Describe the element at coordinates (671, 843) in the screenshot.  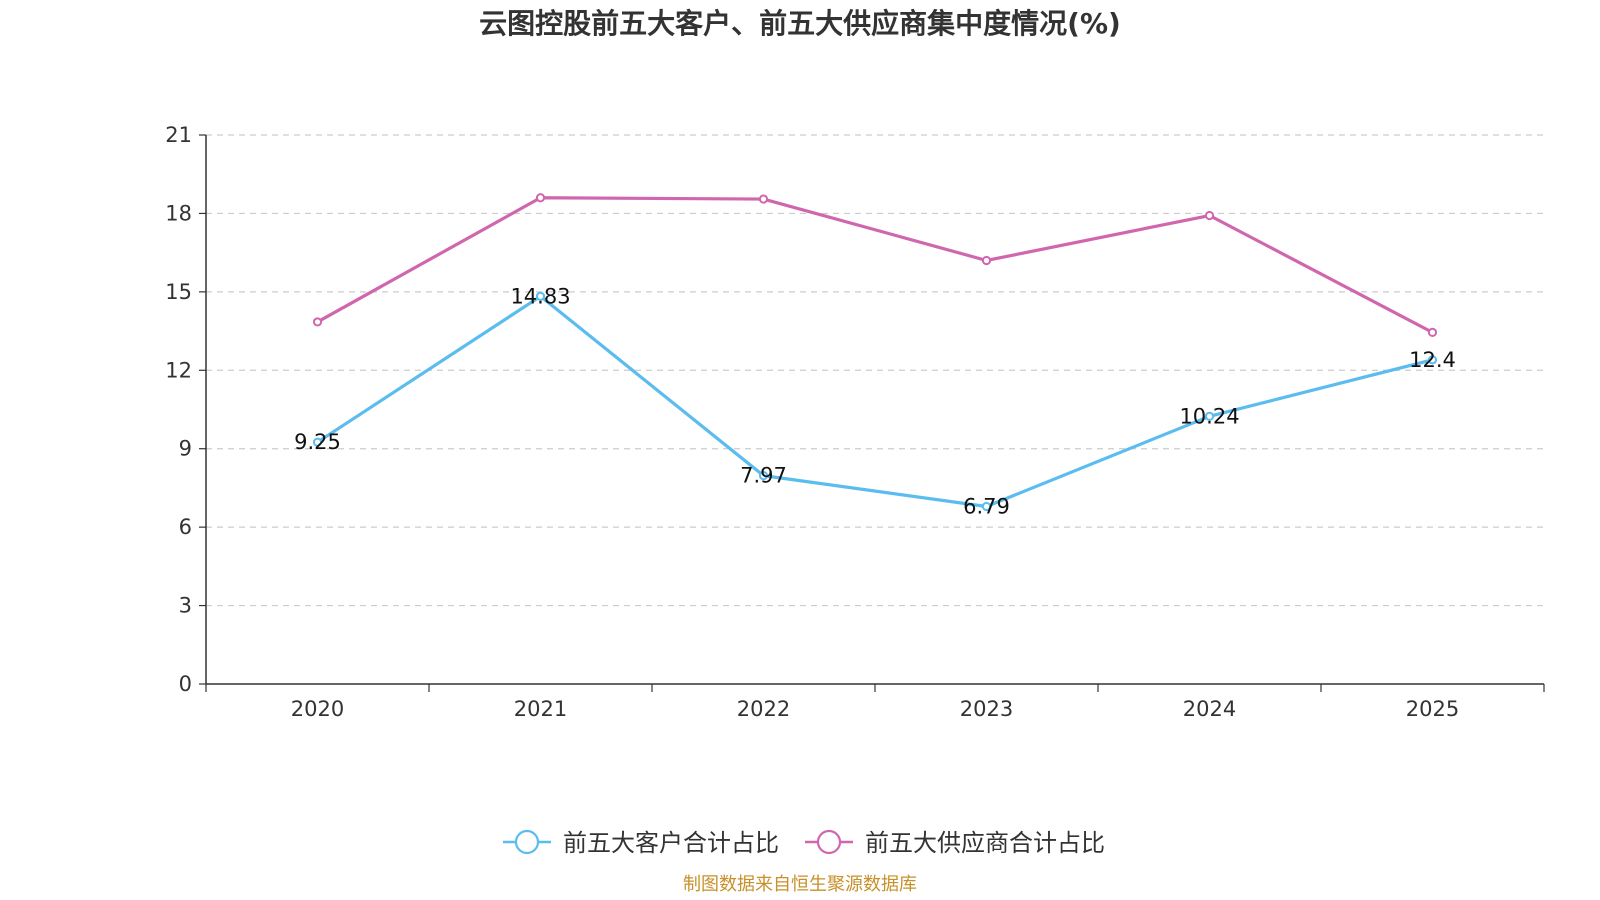
I see `legend-label: 前五大客户合计占比` at that location.